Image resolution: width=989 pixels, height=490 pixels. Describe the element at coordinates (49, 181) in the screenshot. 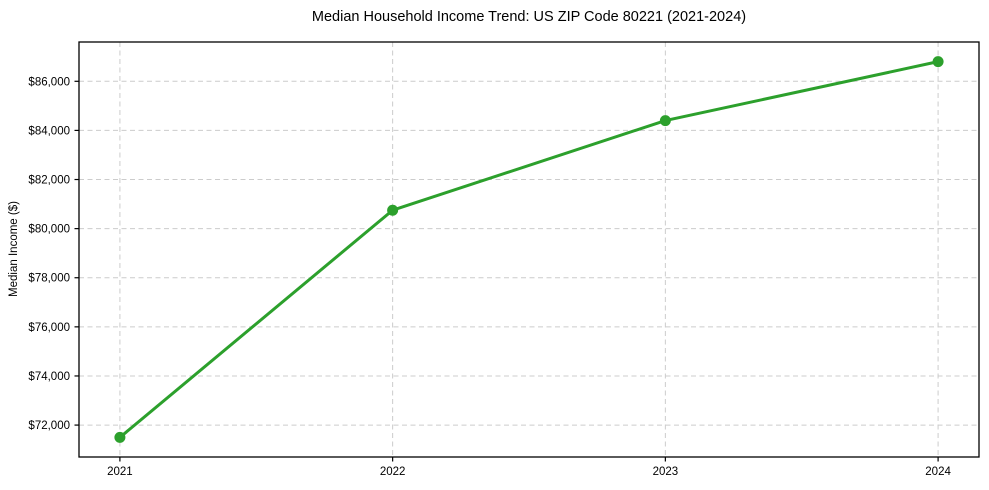

I see `y-tick-label: $82,000` at that location.